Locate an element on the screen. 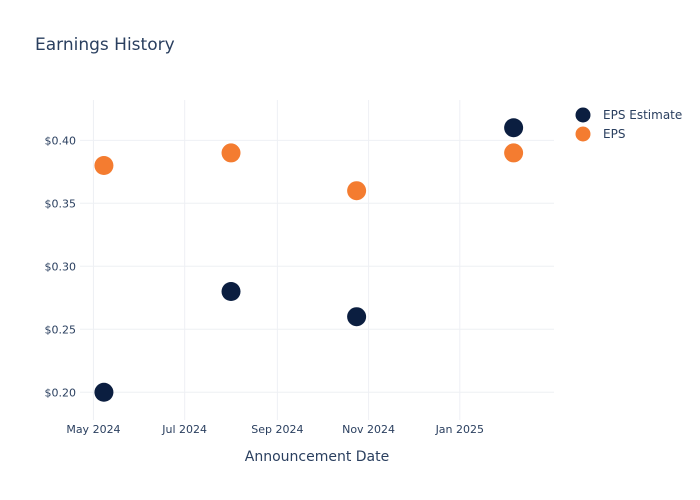 This screenshot has height=500, width=700. x-axis-title: Announcement Date is located at coordinates (317, 457).